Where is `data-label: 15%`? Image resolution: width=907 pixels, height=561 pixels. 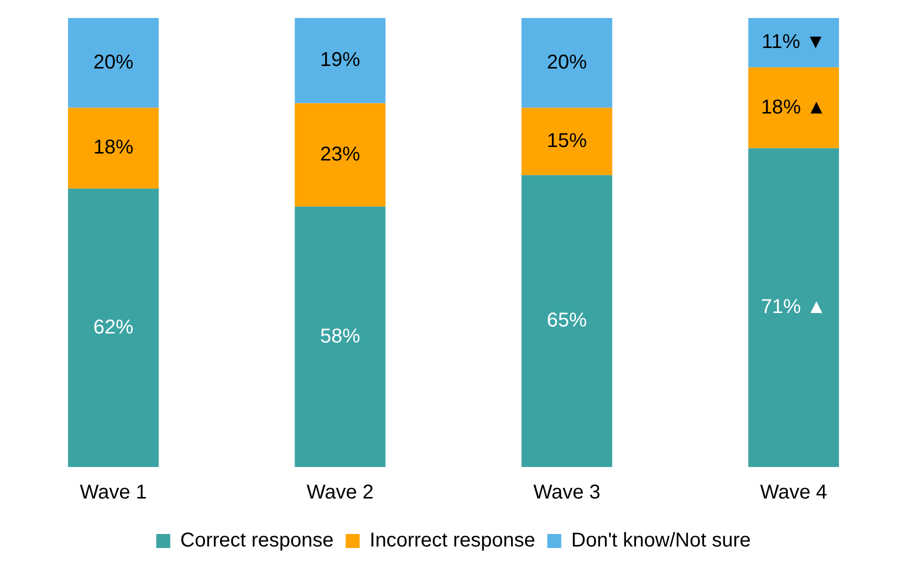 data-label: 15% is located at coordinates (567, 141).